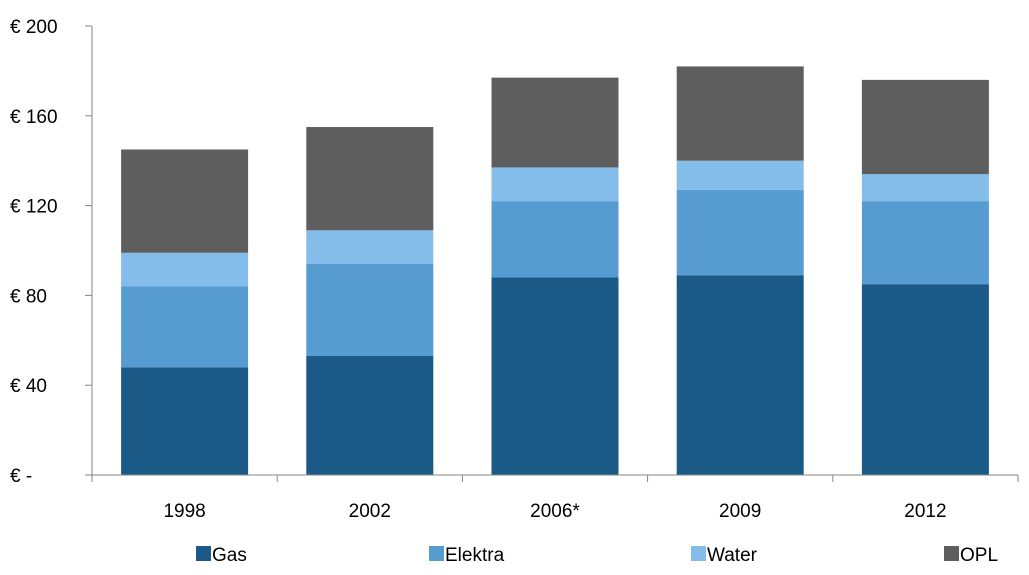 Image resolution: width=1029 pixels, height=575 pixels. I want to click on bar-elektra-2012, so click(925, 243).